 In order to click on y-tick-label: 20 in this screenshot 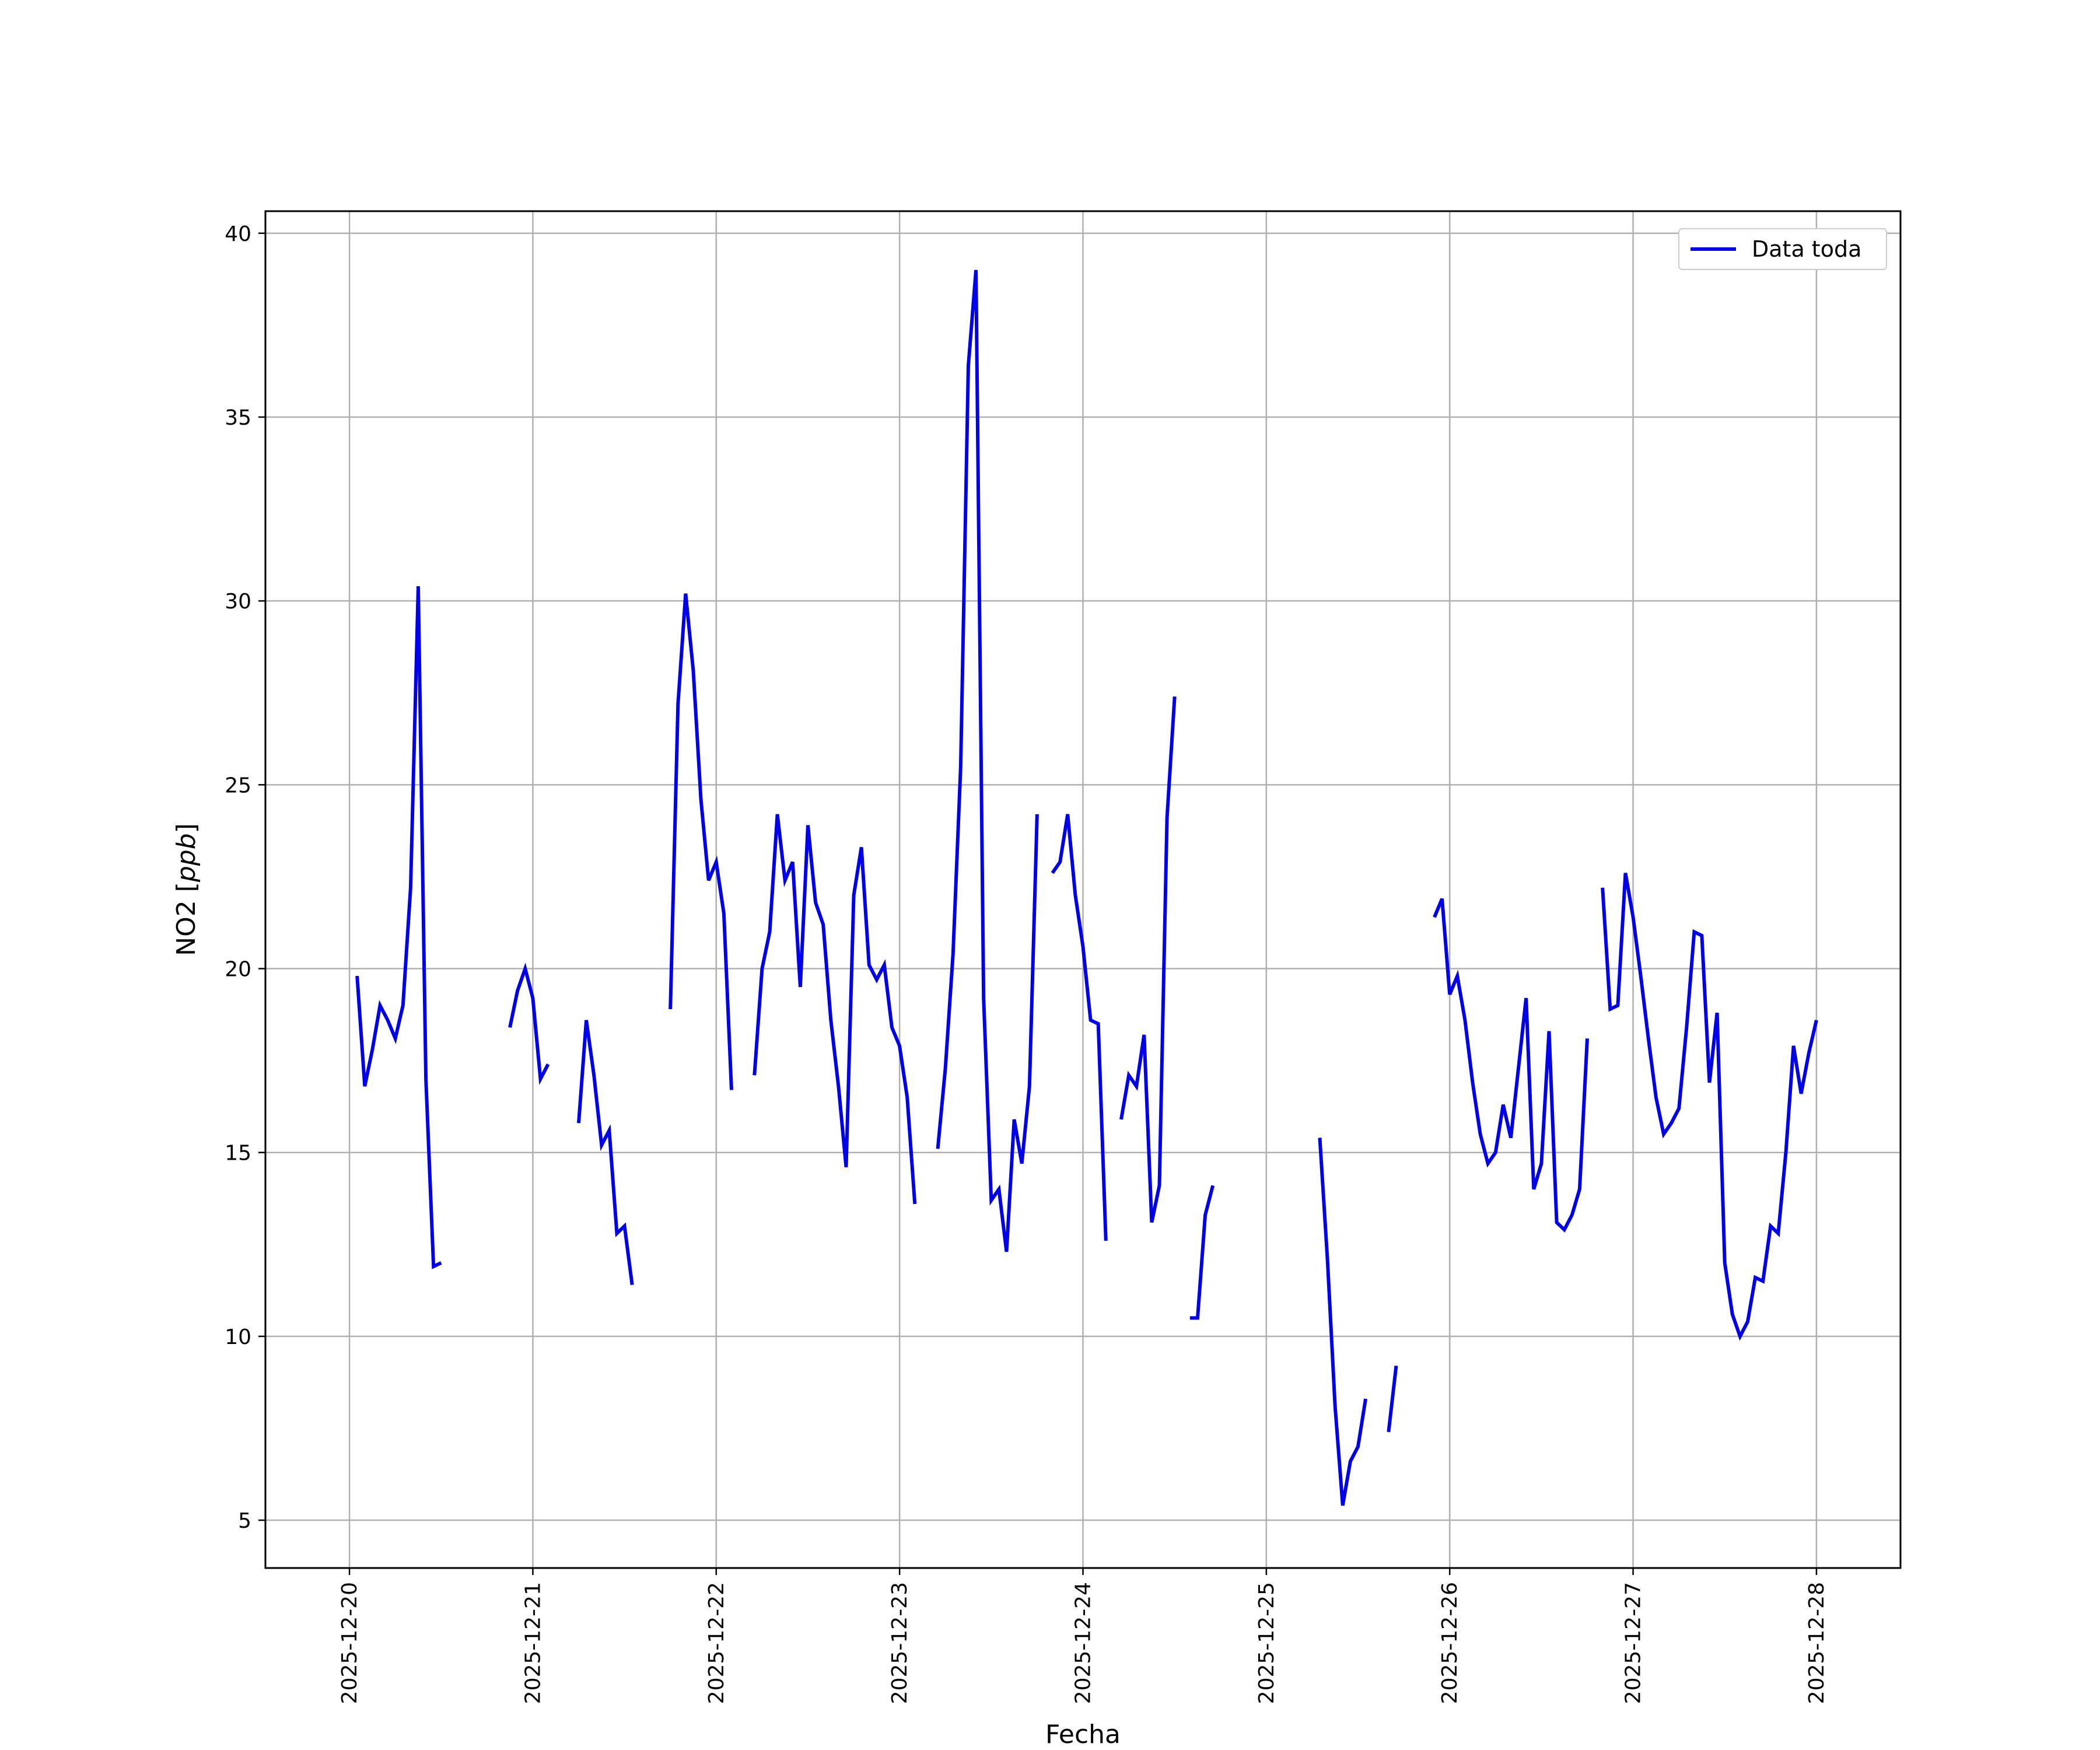, I will do `click(238, 970)`.